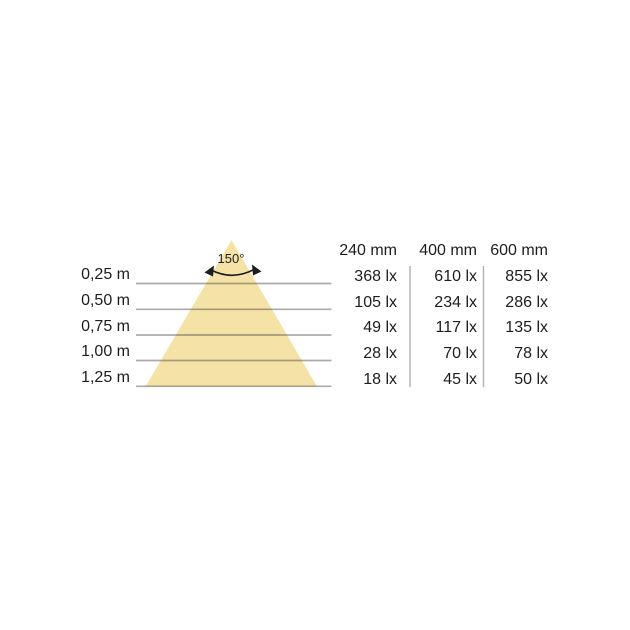  I want to click on table-cell: 135 lx, so click(526, 328).